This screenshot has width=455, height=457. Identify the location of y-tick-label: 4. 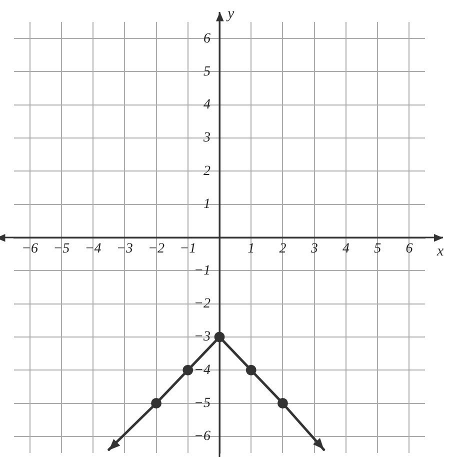
(207, 105).